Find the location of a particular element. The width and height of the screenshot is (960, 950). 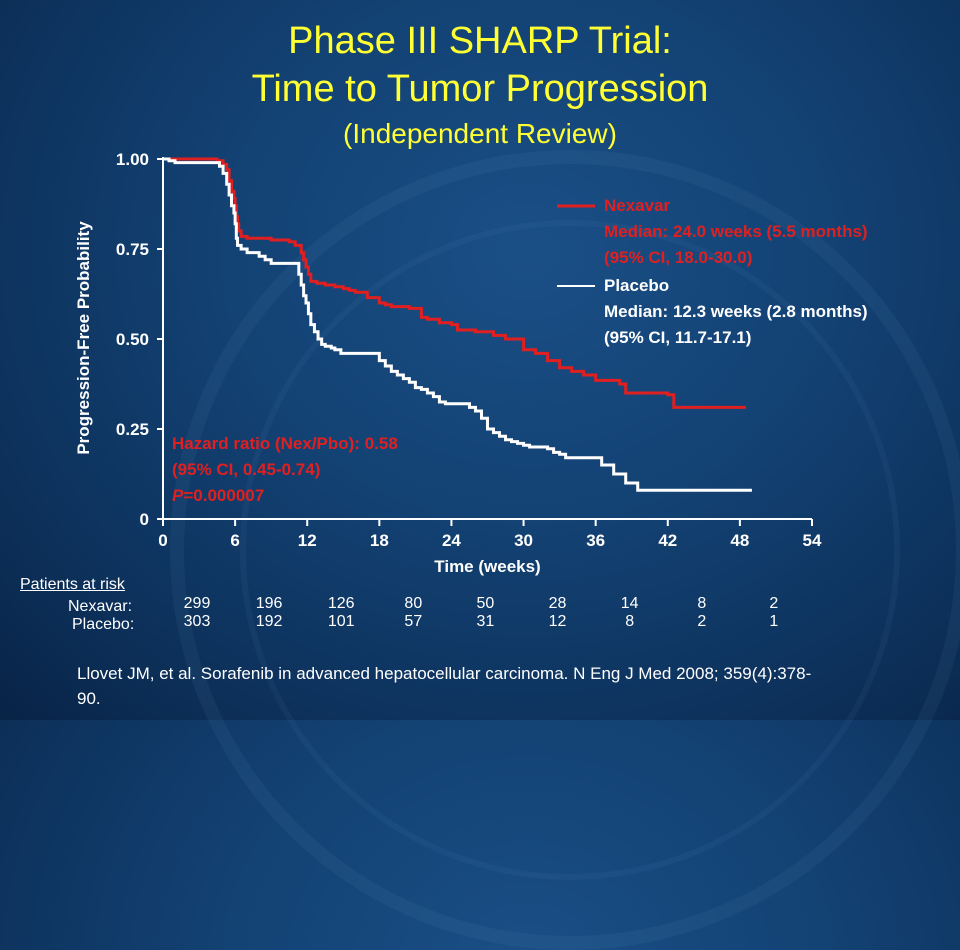

risk-label-placebo: Placebo: is located at coordinates (103, 624).